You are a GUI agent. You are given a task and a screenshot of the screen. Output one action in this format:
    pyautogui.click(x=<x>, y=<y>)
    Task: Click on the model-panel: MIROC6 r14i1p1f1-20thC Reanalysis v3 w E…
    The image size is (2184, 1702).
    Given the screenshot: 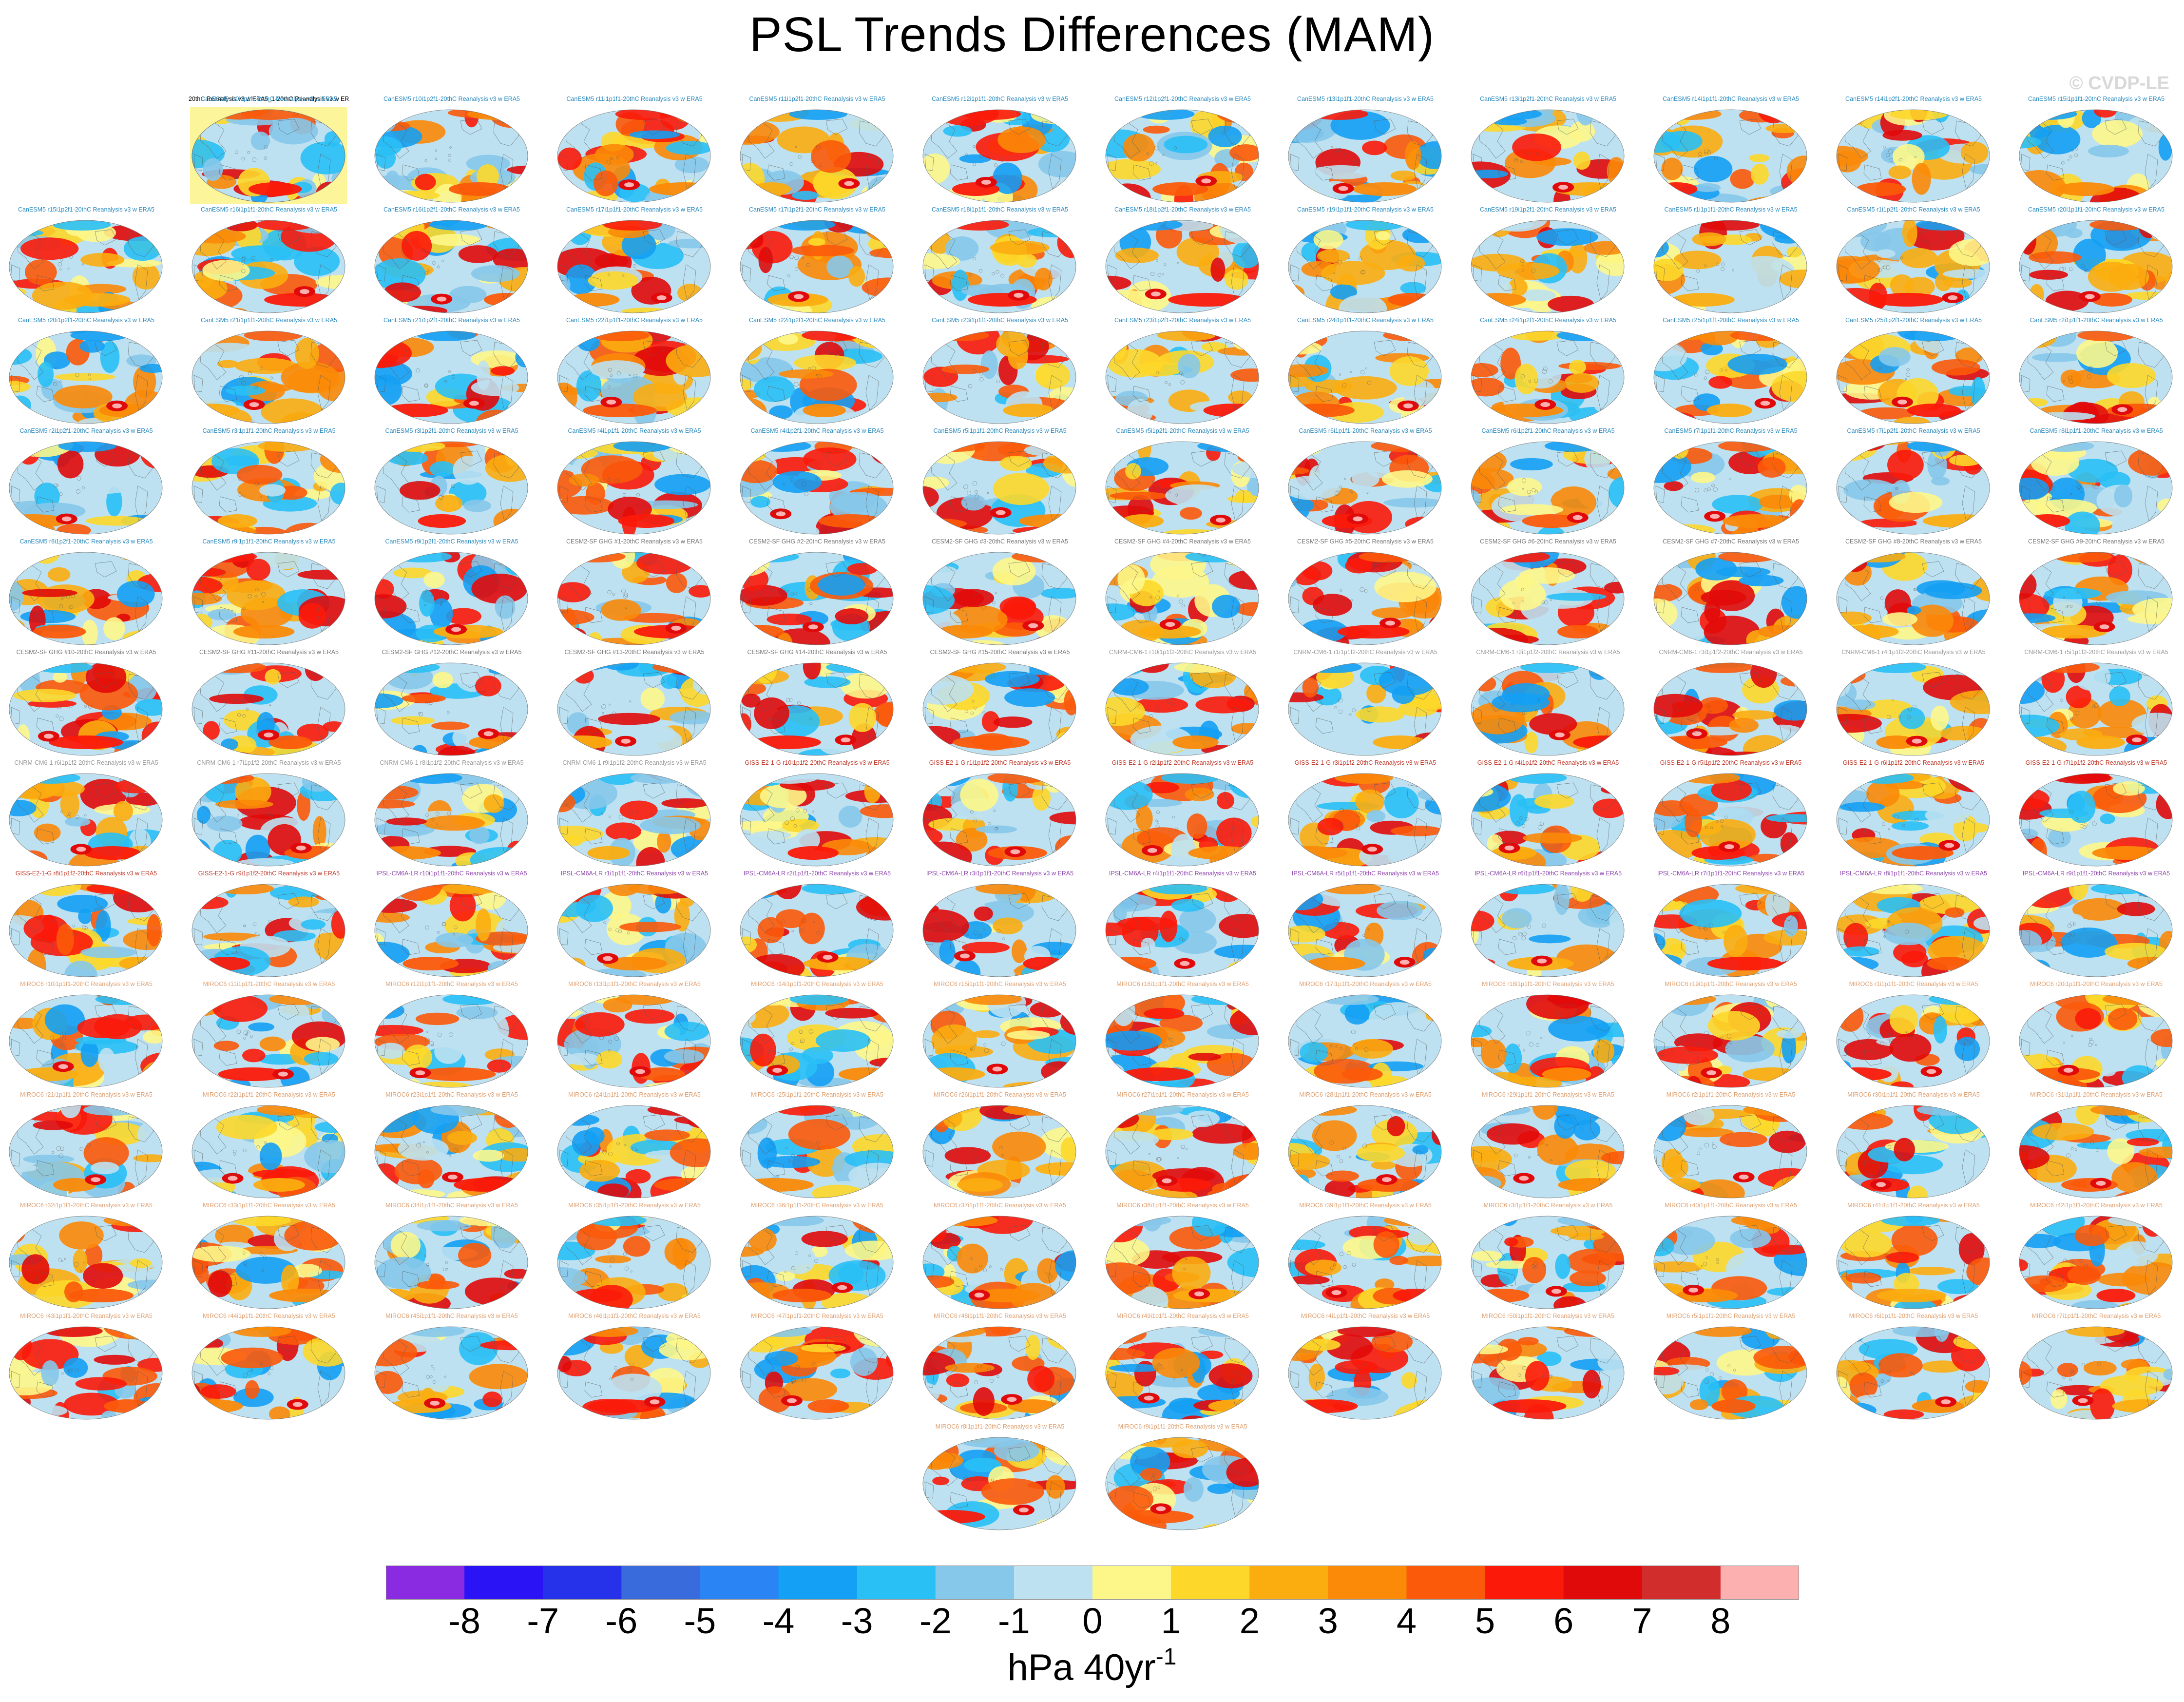 What is the action you would take?
    pyautogui.click(x=817, y=1038)
    